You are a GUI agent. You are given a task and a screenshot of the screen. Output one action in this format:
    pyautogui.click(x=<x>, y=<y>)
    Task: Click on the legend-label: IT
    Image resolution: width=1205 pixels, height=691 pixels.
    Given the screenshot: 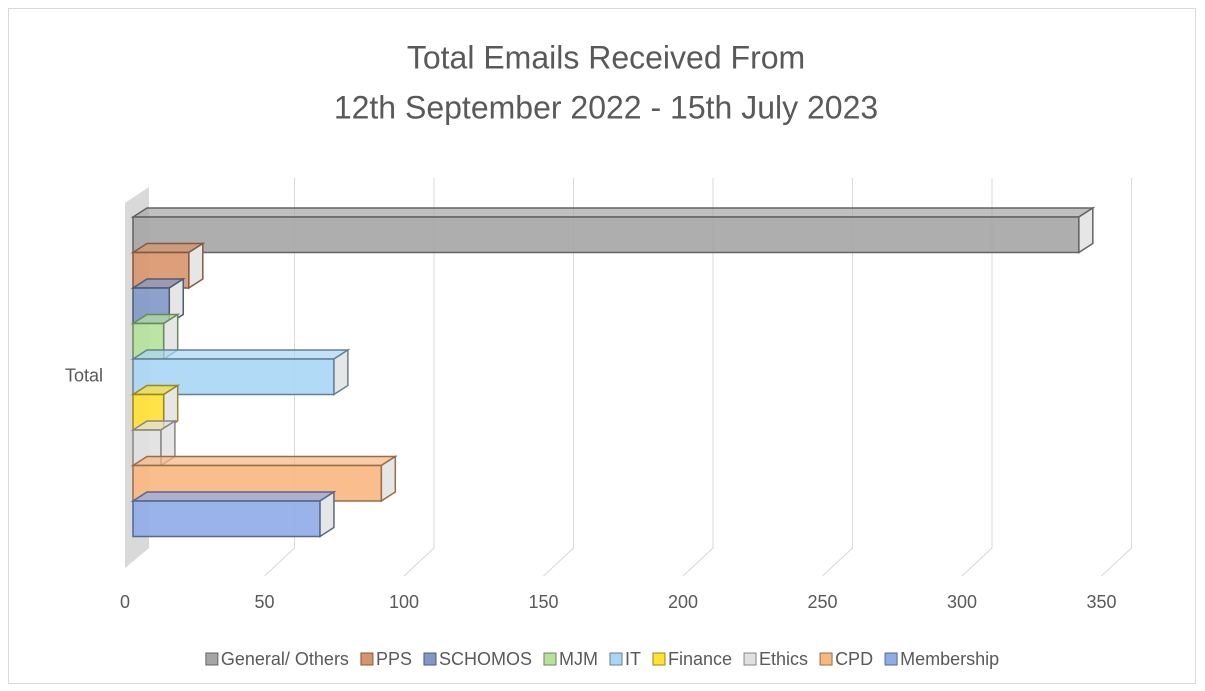 What is the action you would take?
    pyautogui.click(x=633, y=659)
    